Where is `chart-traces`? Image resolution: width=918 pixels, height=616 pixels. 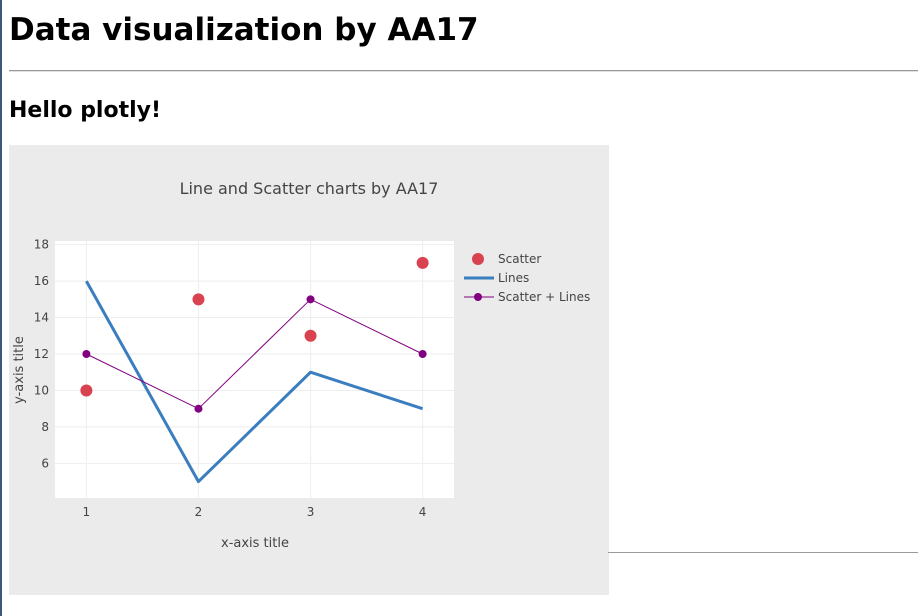
chart-traces is located at coordinates (254, 370).